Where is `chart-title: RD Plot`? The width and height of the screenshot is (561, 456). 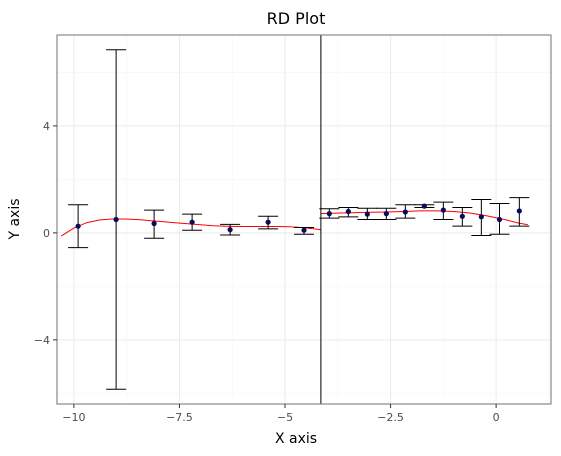
chart-title: RD Plot is located at coordinates (296, 18).